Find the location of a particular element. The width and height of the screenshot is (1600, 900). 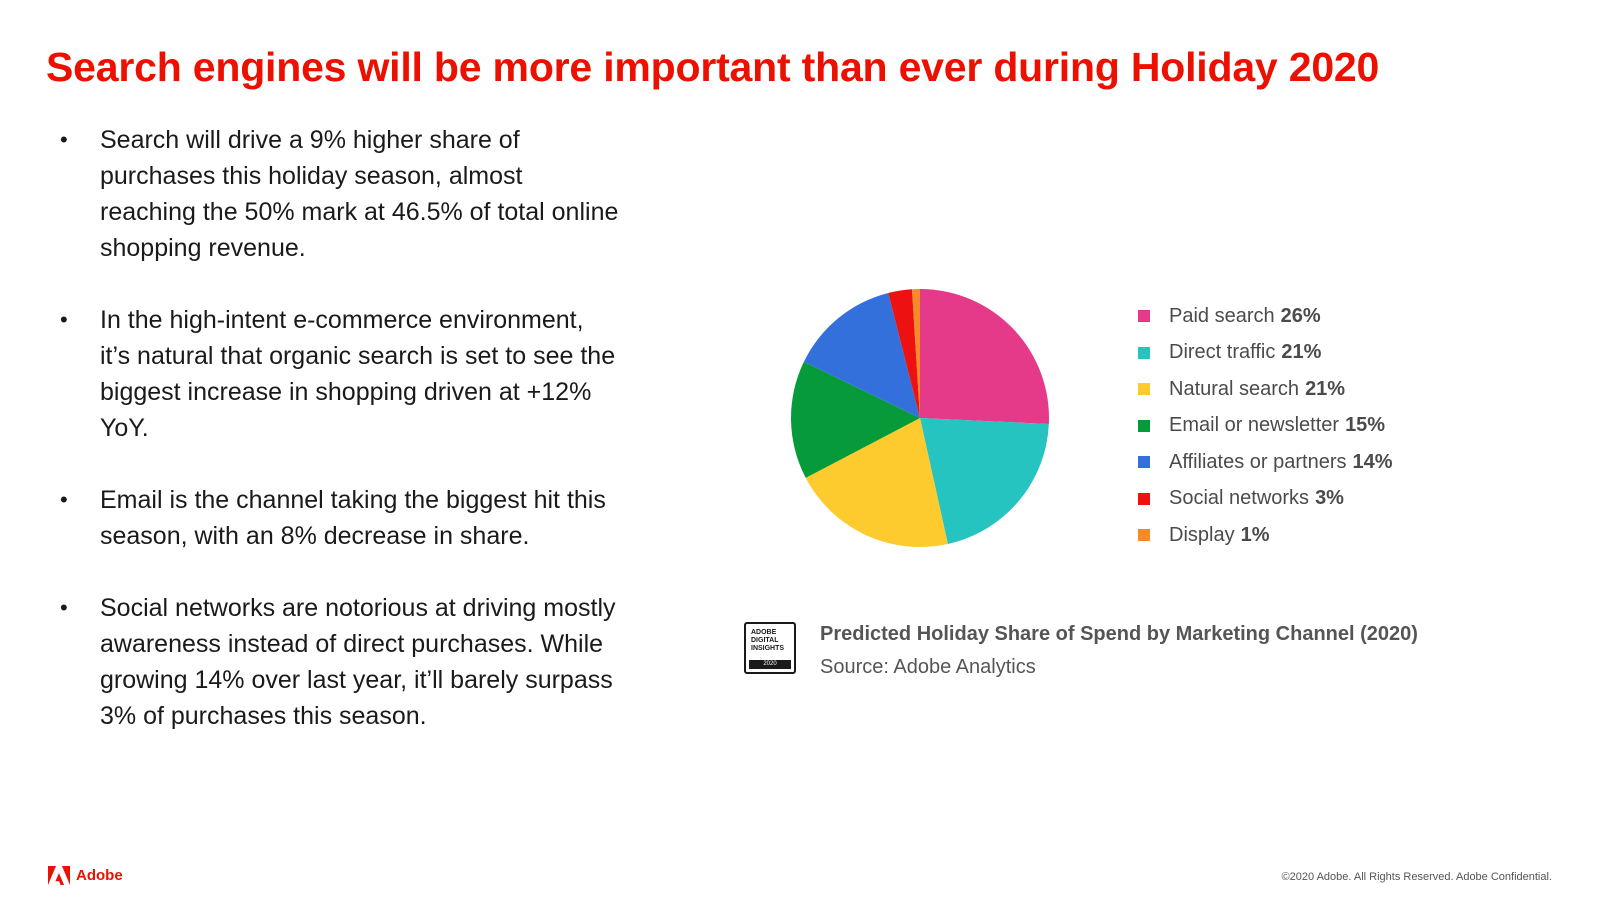

pie-slice-direct-traffic is located at coordinates (984, 481).